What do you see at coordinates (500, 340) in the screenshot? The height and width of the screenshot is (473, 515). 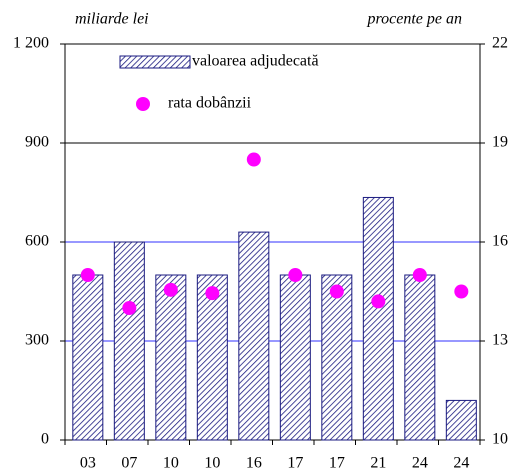 I see `y2-tick-label: 13` at bounding box center [500, 340].